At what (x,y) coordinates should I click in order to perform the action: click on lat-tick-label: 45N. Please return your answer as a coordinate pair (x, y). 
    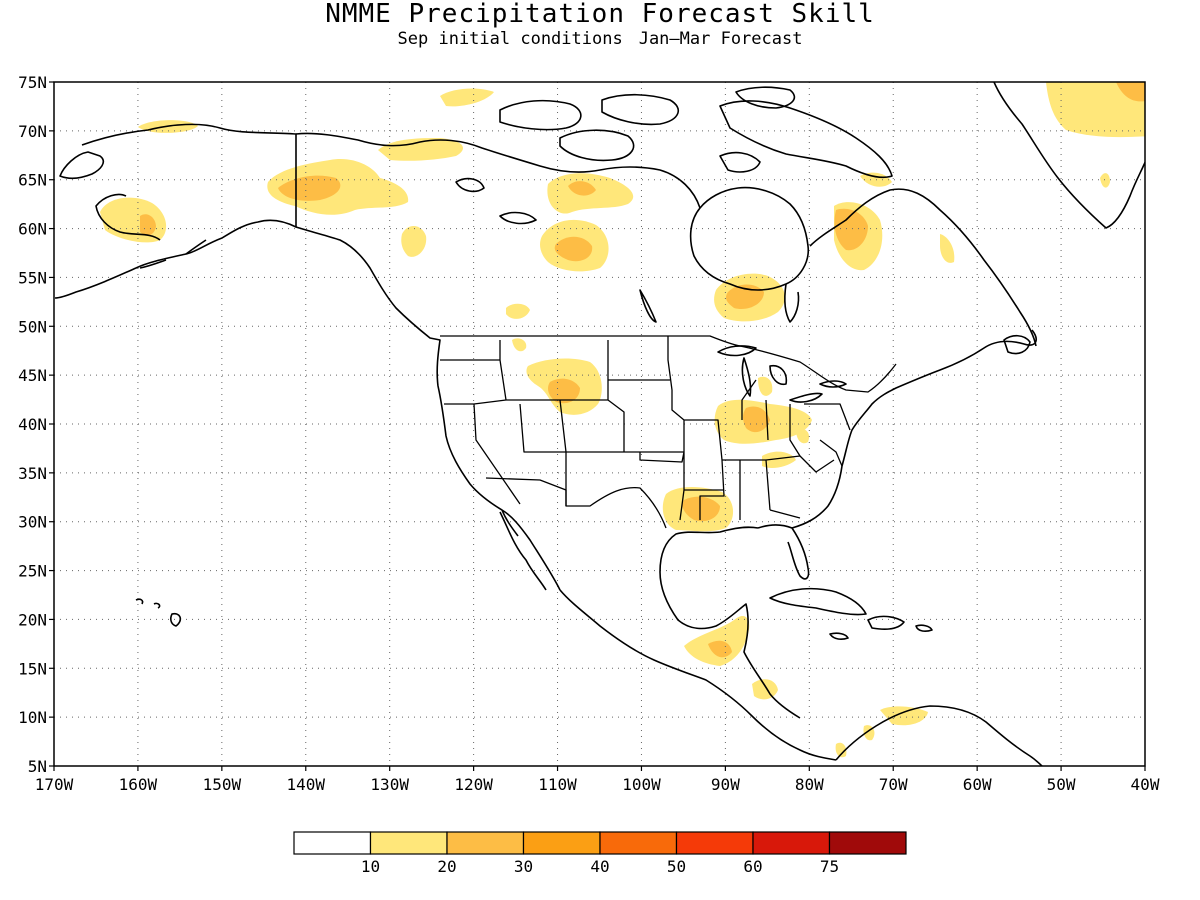
    Looking at the image, I should click on (32, 375).